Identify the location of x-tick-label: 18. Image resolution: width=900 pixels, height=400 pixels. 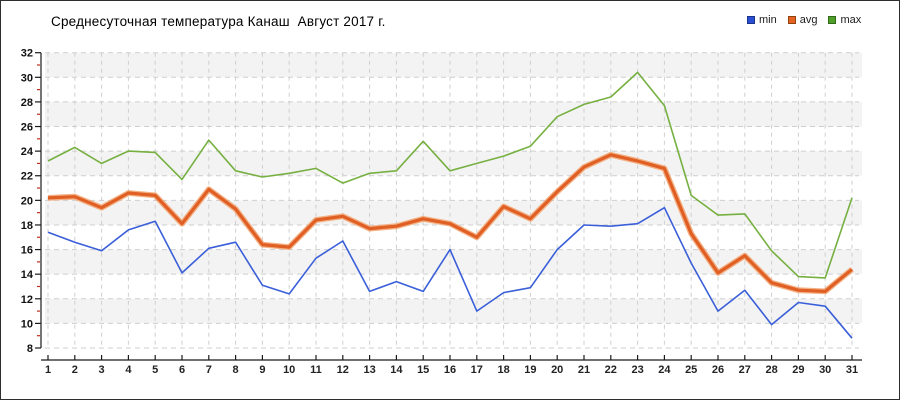
(503, 370).